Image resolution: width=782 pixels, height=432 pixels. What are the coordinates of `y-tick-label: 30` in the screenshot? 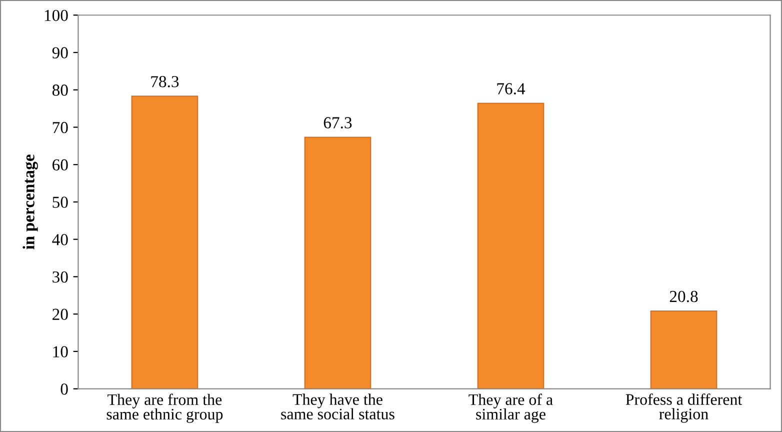 It's located at (60, 277).